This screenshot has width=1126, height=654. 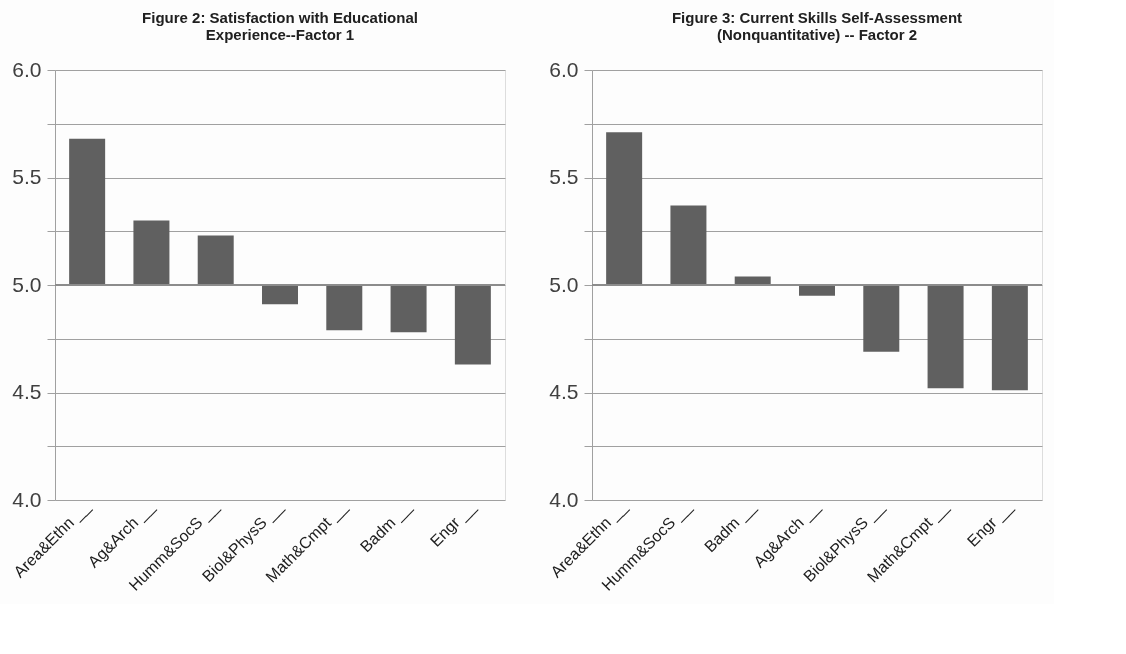 I want to click on text: Figure 2: Satisfaction with Educational, so click(x=280, y=17).